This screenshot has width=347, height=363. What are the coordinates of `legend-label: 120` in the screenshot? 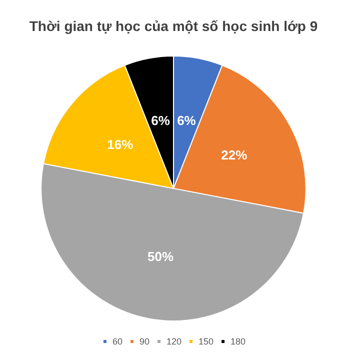 It's located at (174, 341).